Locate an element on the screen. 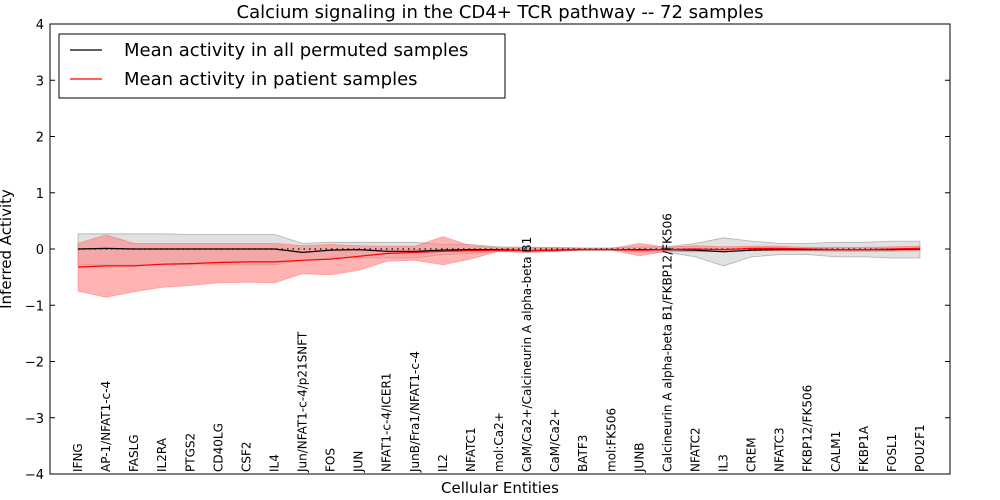 The height and width of the screenshot is (500, 1000). lines-layer is located at coordinates (499, 257).